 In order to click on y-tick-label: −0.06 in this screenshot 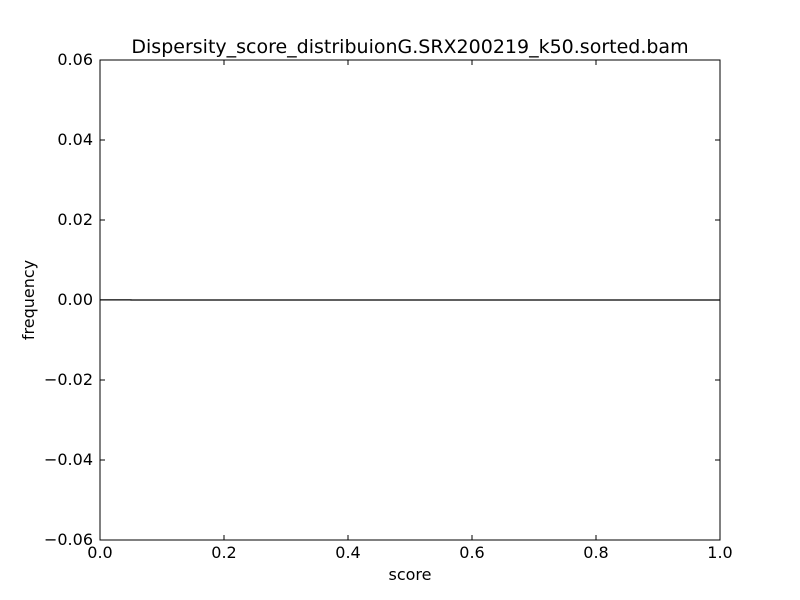, I will do `click(68, 539)`.